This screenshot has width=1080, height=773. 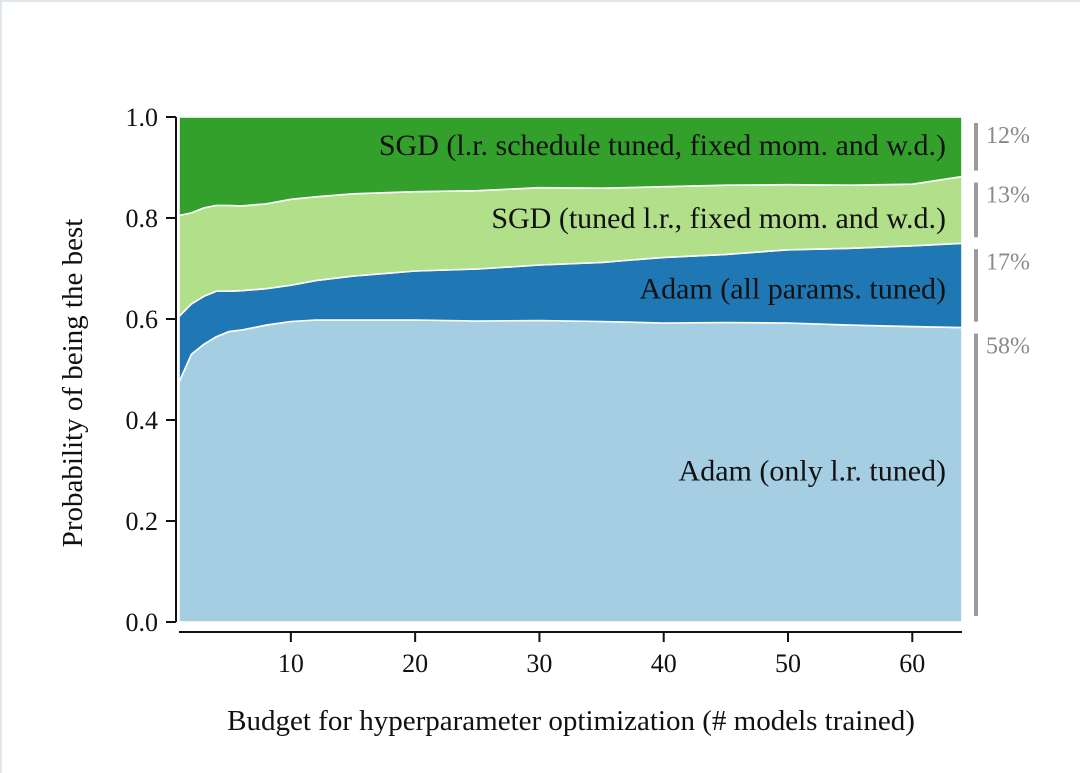 What do you see at coordinates (291, 663) in the screenshot?
I see `x-tick-label: 10` at bounding box center [291, 663].